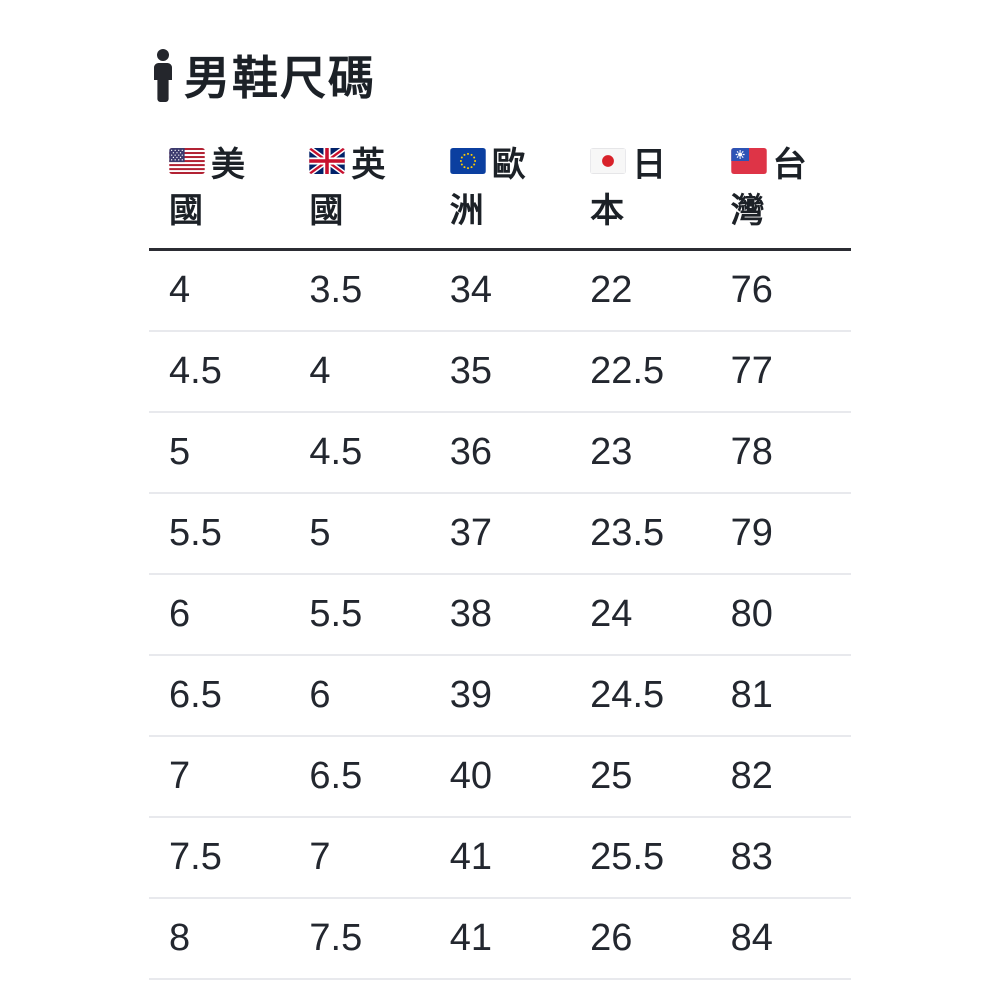 The width and height of the screenshot is (1000, 1000). Describe the element at coordinates (508, 164) in the screenshot. I see `column-header-label: 歐` at that location.